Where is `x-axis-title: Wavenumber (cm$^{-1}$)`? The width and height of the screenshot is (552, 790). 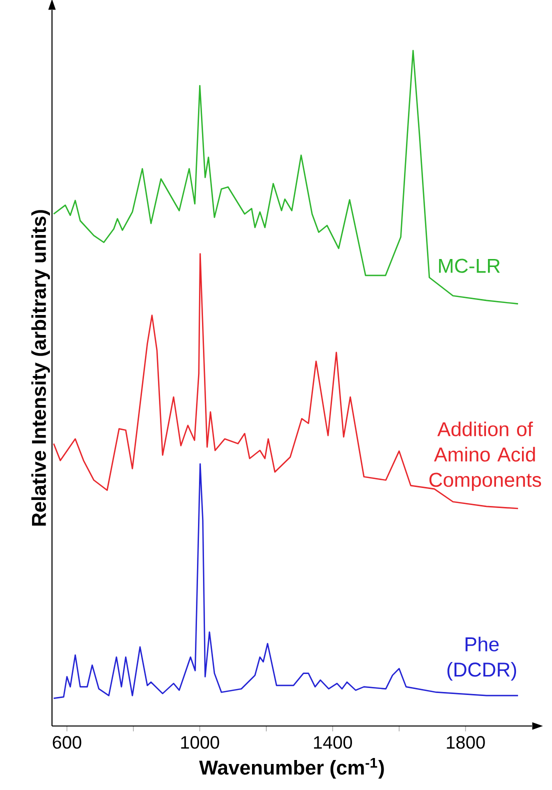 x-axis-title: Wavenumber (cm$^{-1}$) is located at coordinates (291, 768).